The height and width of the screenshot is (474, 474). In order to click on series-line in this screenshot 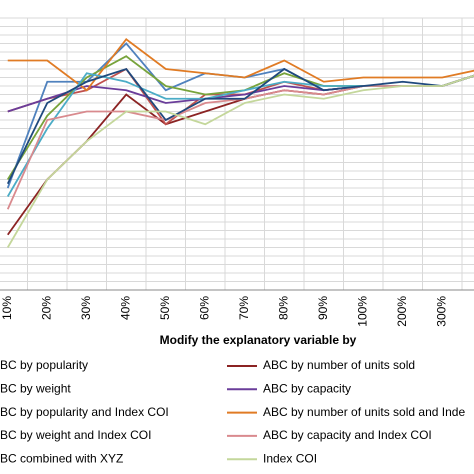, I will do `click(240, 64)`.